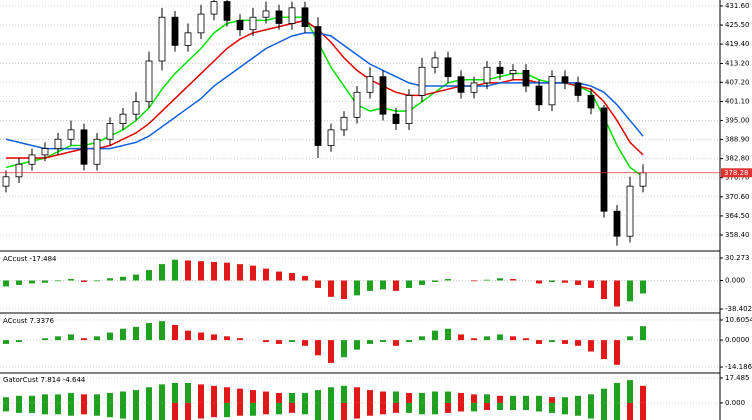 The height and width of the screenshot is (420, 752). I want to click on y-tick-label: 388.90, so click(737, 140).